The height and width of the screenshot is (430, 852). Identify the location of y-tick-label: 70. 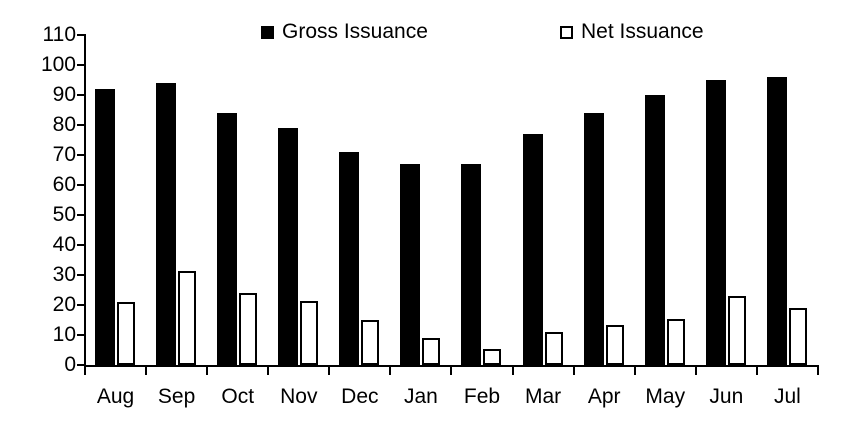
(64, 154).